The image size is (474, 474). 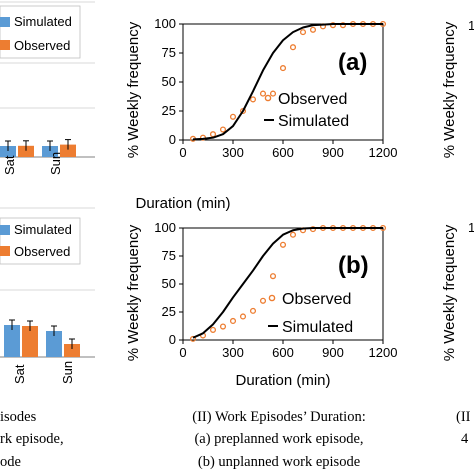 I want to click on right-ytick-top: 1, so click(x=471, y=25).